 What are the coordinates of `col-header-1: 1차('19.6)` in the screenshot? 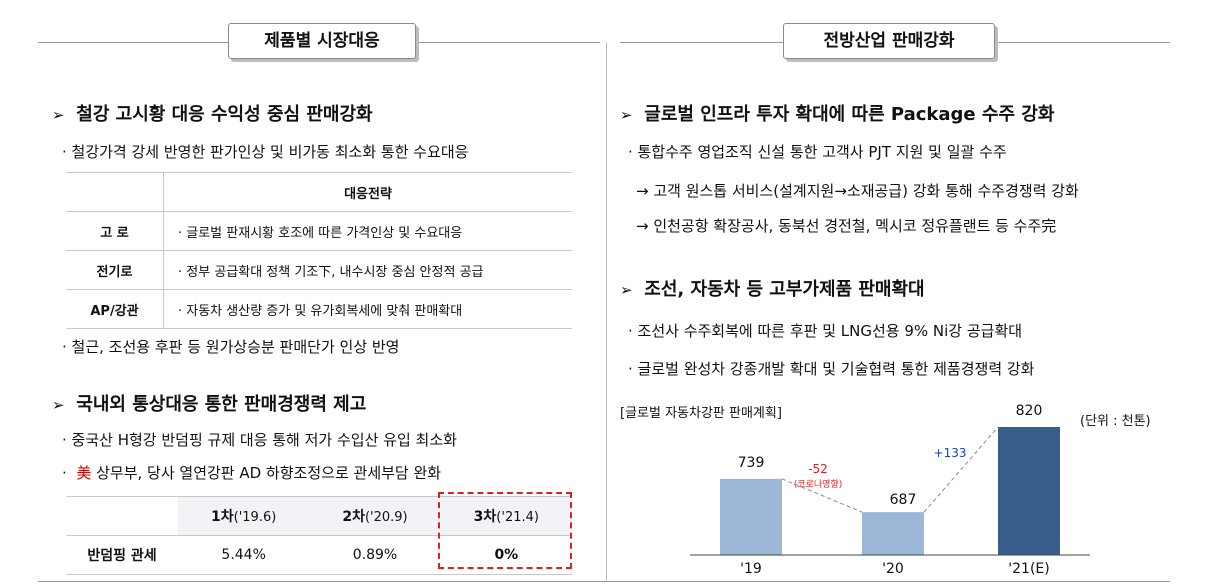 It's located at (244, 516).